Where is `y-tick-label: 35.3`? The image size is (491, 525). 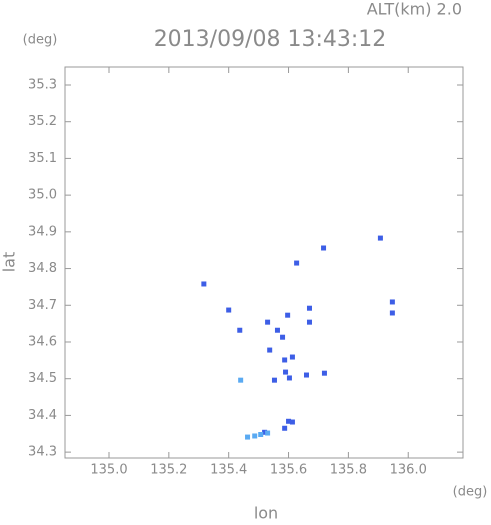 y-tick-label: 35.3 is located at coordinates (42, 84).